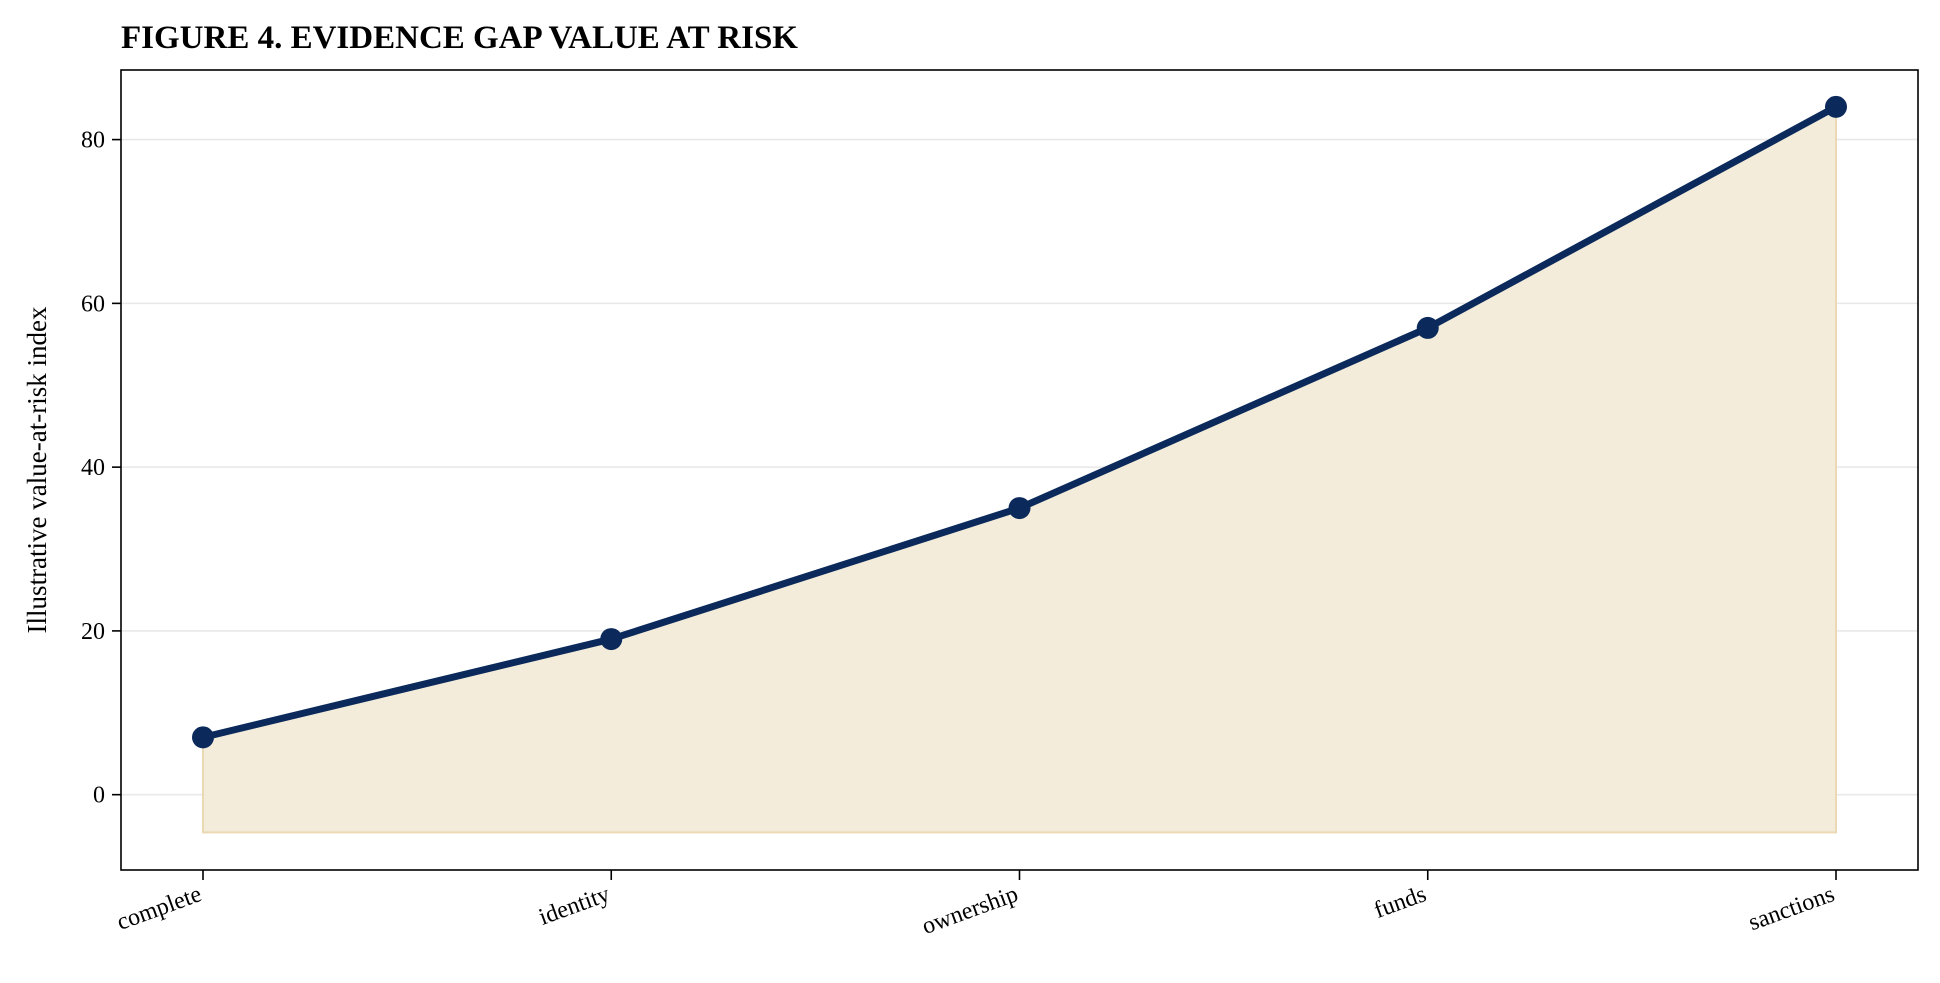 Image resolution: width=1940 pixels, height=983 pixels. What do you see at coordinates (99, 796) in the screenshot?
I see `y-tick-label: 0` at bounding box center [99, 796].